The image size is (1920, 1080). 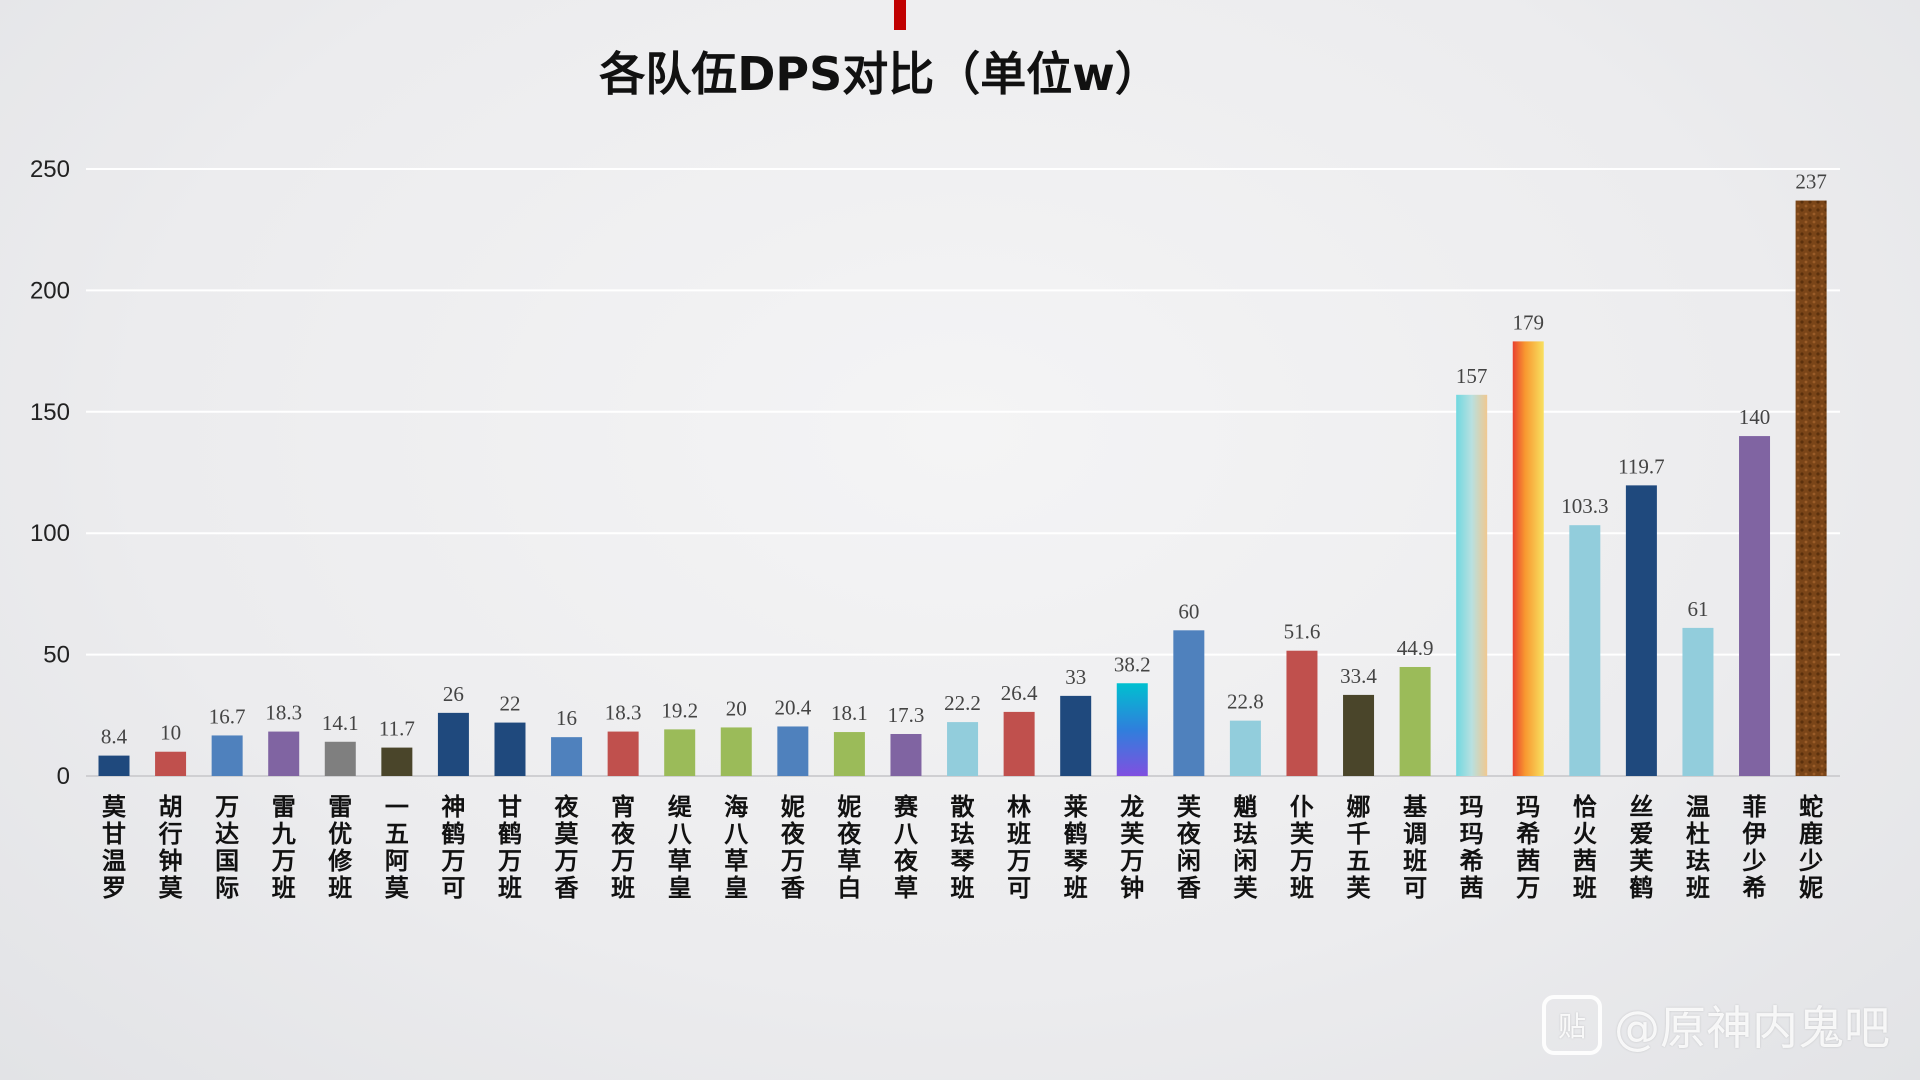 I want to click on data-label: 22.2, so click(x=962, y=703).